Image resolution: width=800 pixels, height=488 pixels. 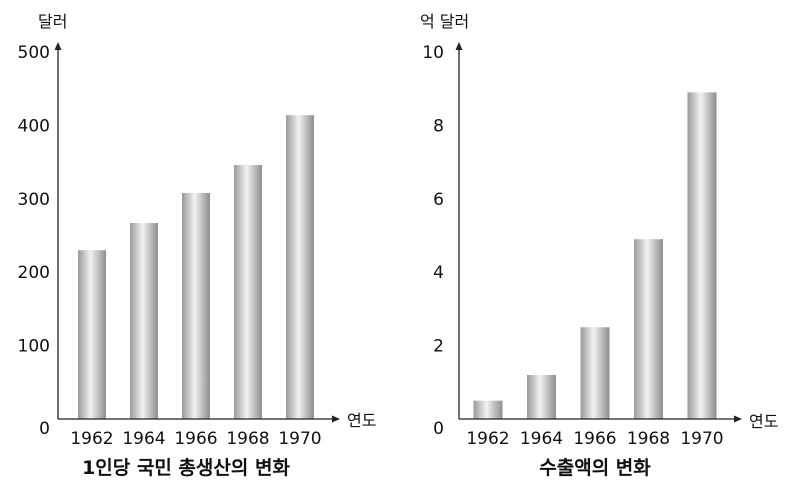 I want to click on y-tick-label: 10, so click(x=433, y=53).